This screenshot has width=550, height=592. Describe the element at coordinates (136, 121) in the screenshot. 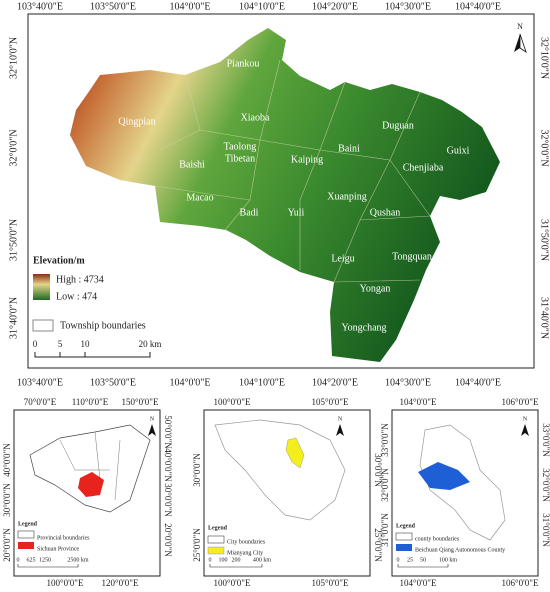

I see `township-label: Qingpian` at that location.